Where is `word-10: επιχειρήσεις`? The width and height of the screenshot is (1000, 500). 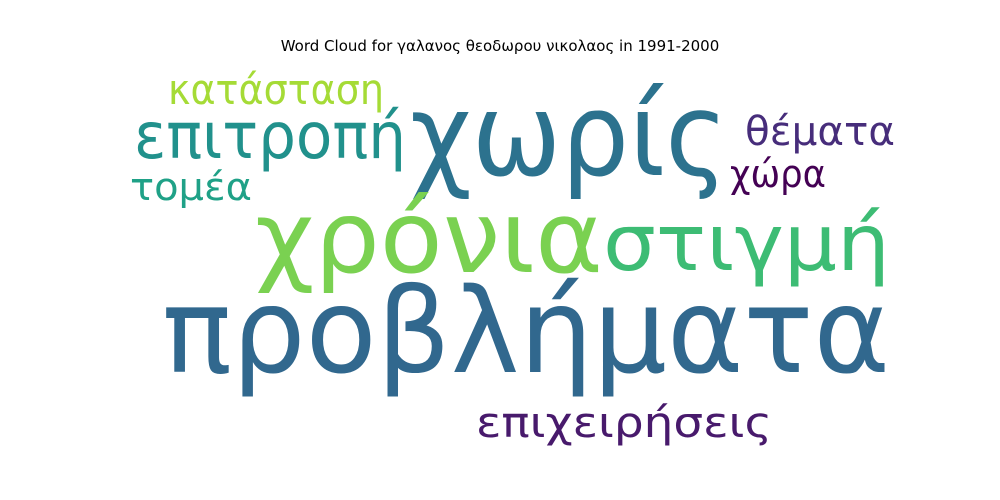 word-10: επιχειρήσεις is located at coordinates (624, 422).